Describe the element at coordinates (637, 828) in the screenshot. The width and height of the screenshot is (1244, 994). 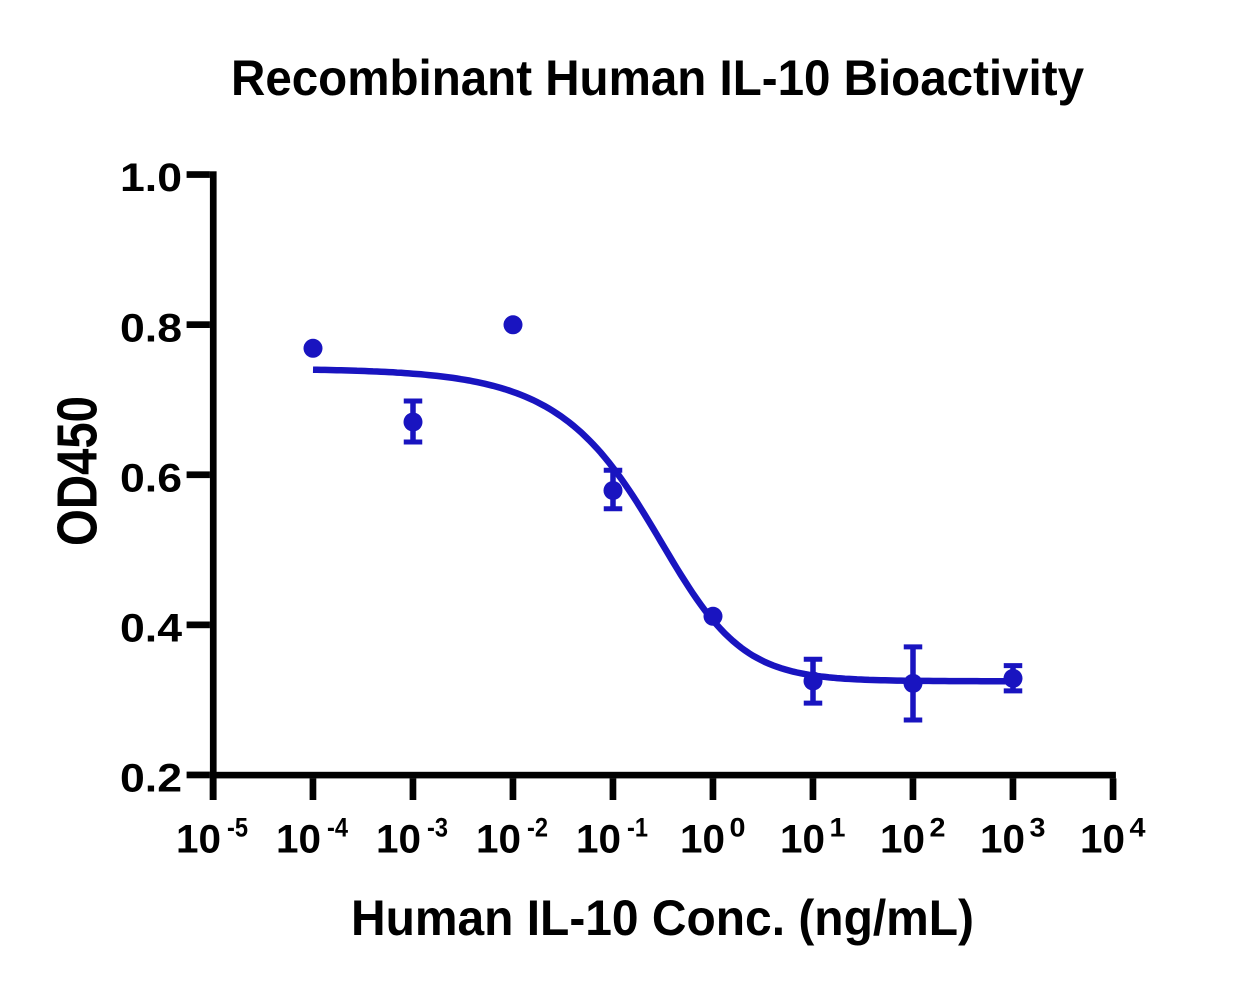
I see `svg-text: -1` at that location.